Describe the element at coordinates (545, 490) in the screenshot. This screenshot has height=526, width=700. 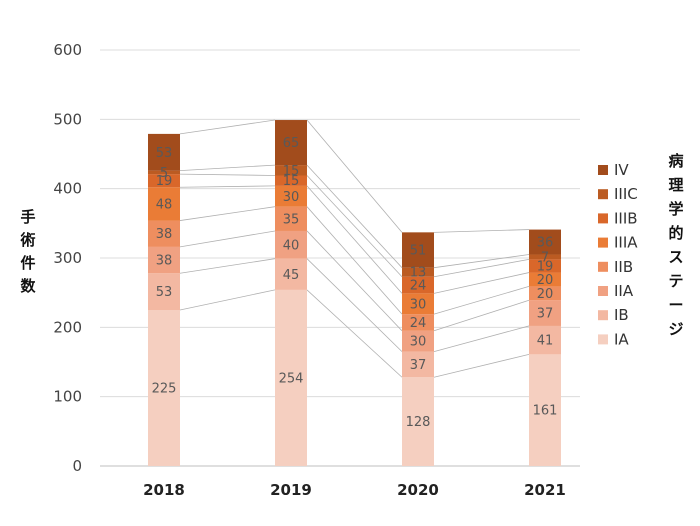
I see `x-tick-label: 2021` at that location.